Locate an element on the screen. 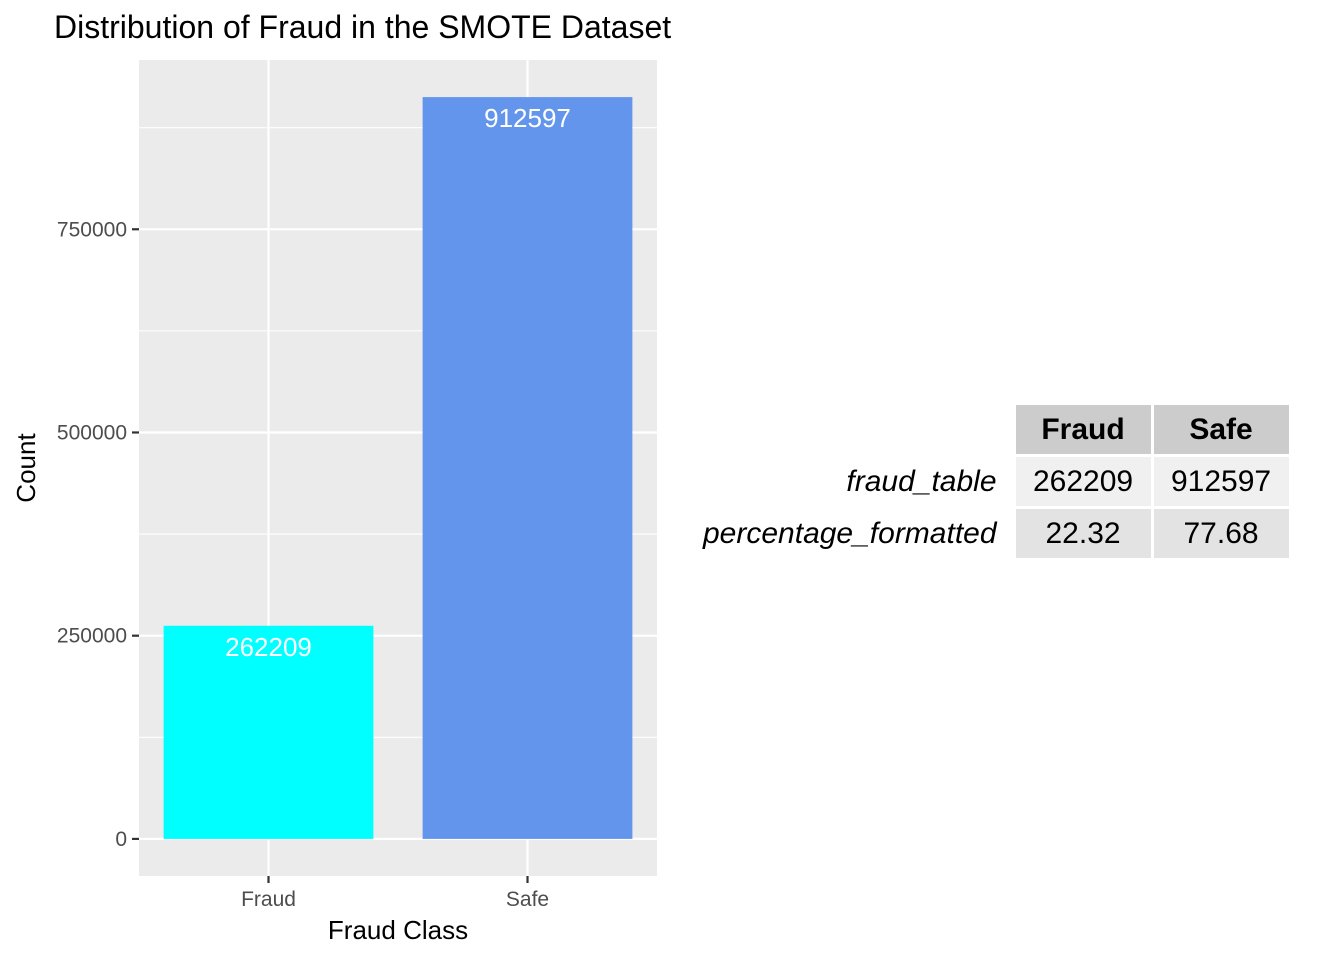 This screenshot has height=960, width=1344. bar-value-labels: 262209 912597 is located at coordinates (398, 382).